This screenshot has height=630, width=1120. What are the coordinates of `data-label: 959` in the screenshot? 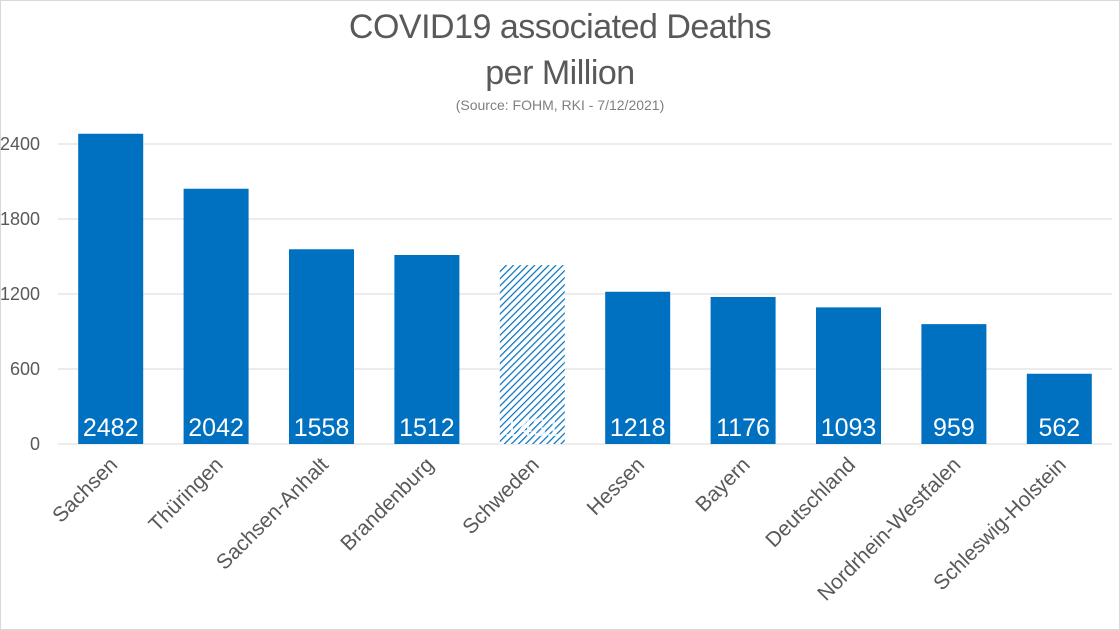 It's located at (954, 428).